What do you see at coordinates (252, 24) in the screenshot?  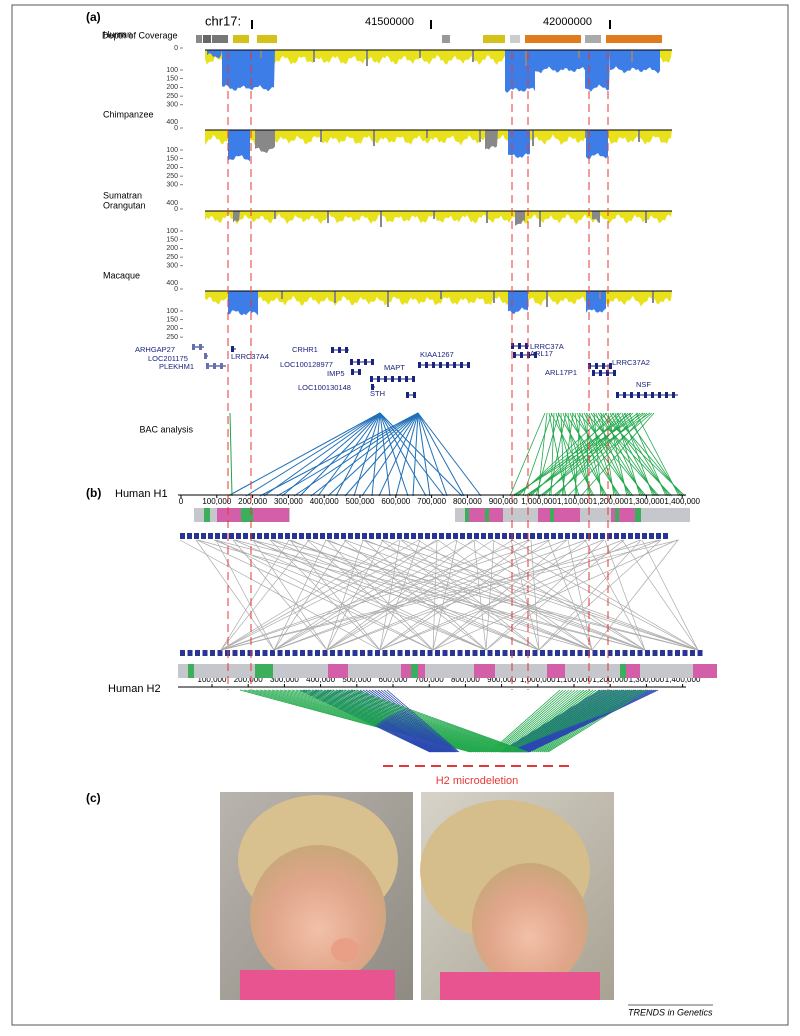 I see `position-tick` at bounding box center [252, 24].